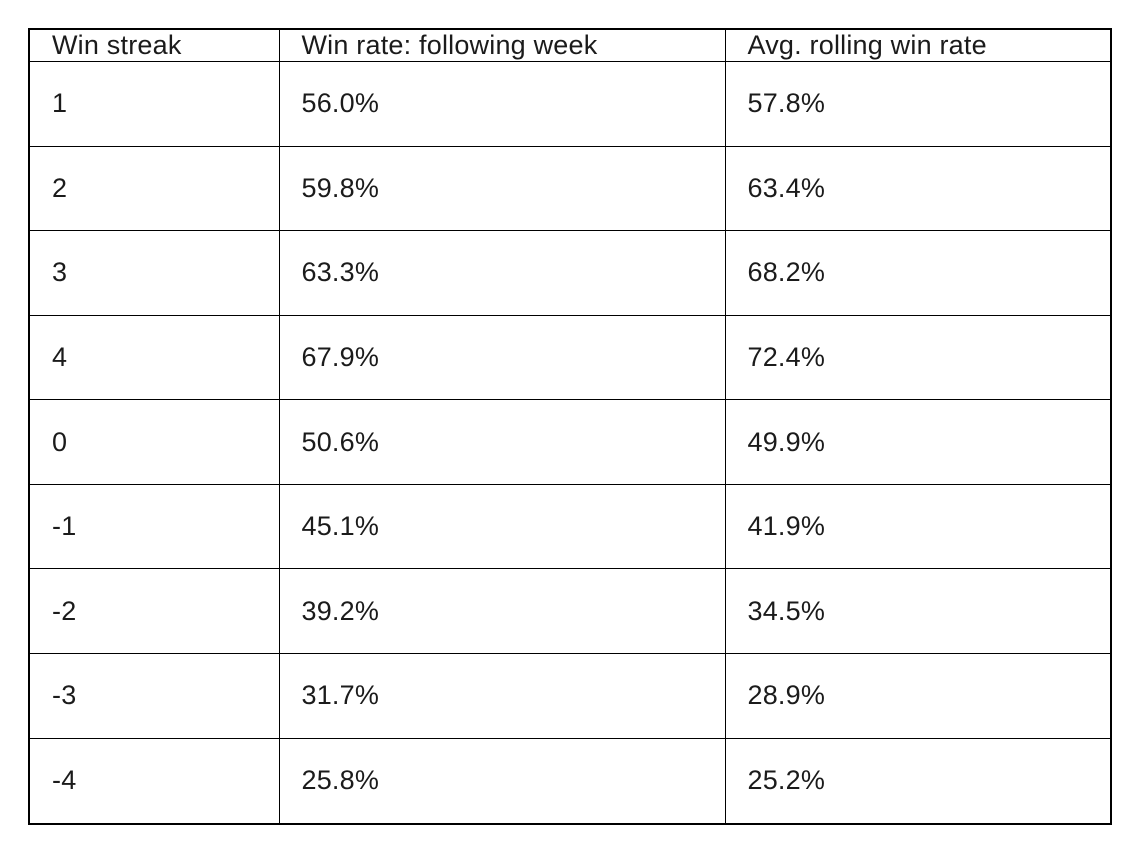 Image resolution: width=1134 pixels, height=855 pixels. What do you see at coordinates (154, 273) in the screenshot?
I see `table-cell: 3` at bounding box center [154, 273].